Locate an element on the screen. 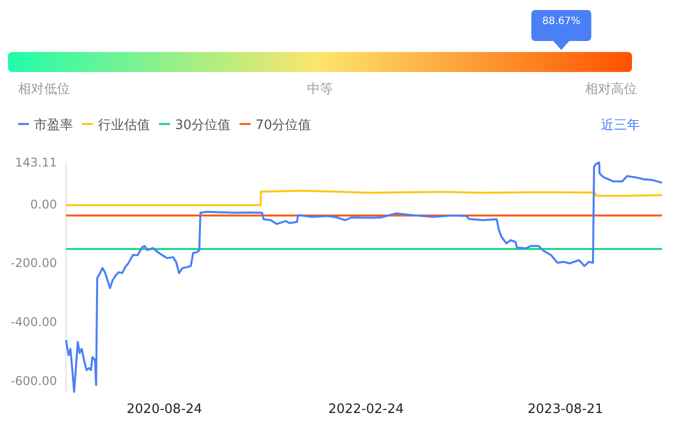 Image resolution: width=686 pixels, height=442 pixels. legend-label: 30分位值 is located at coordinates (203, 125).